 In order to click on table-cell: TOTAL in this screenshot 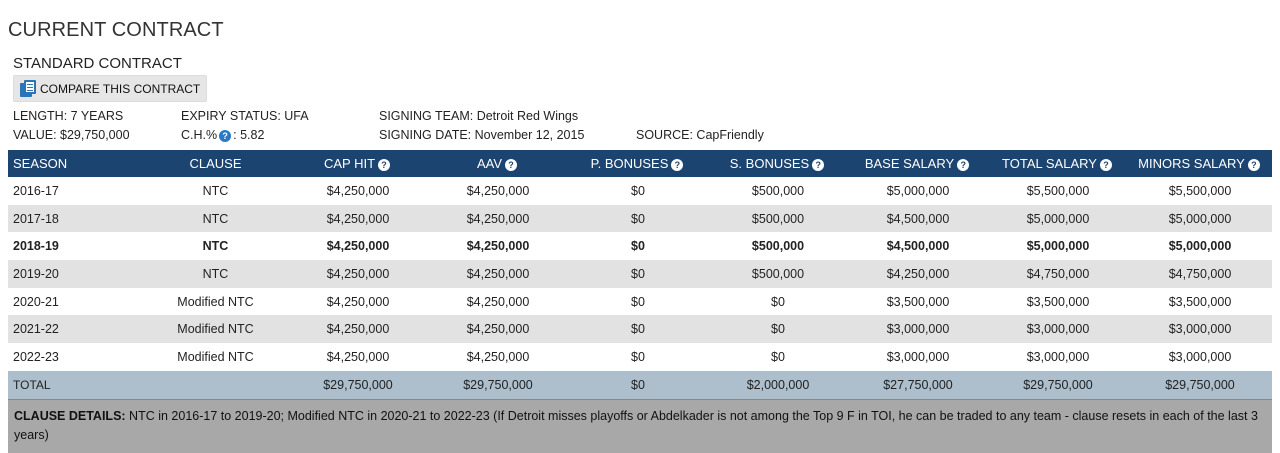, I will do `click(75, 384)`.